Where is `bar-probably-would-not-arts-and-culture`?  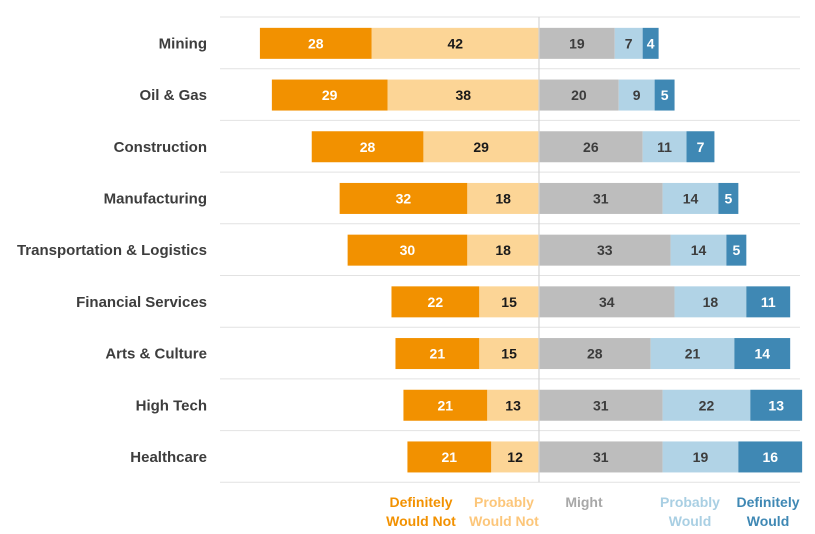
bar-probably-would-not-arts-and-culture is located at coordinates (509, 354).